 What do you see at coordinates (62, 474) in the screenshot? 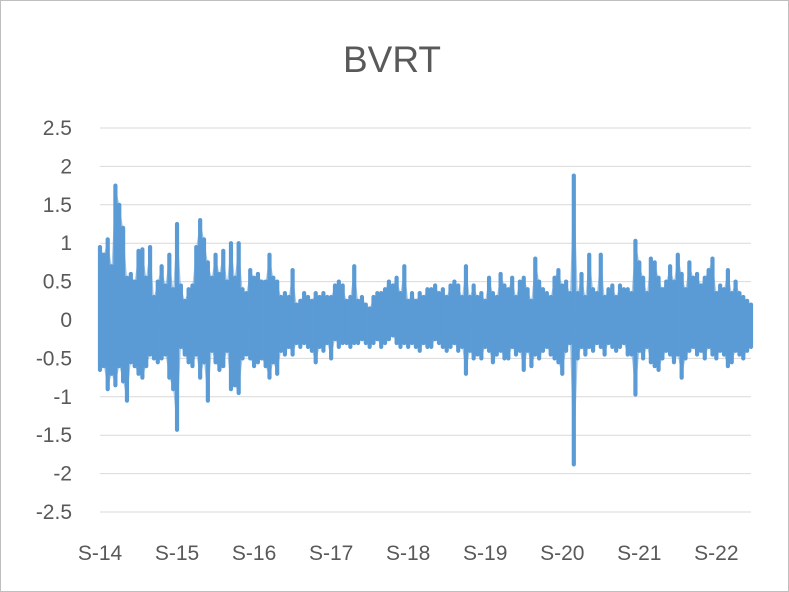
I see `y-tick-label: -2` at bounding box center [62, 474].